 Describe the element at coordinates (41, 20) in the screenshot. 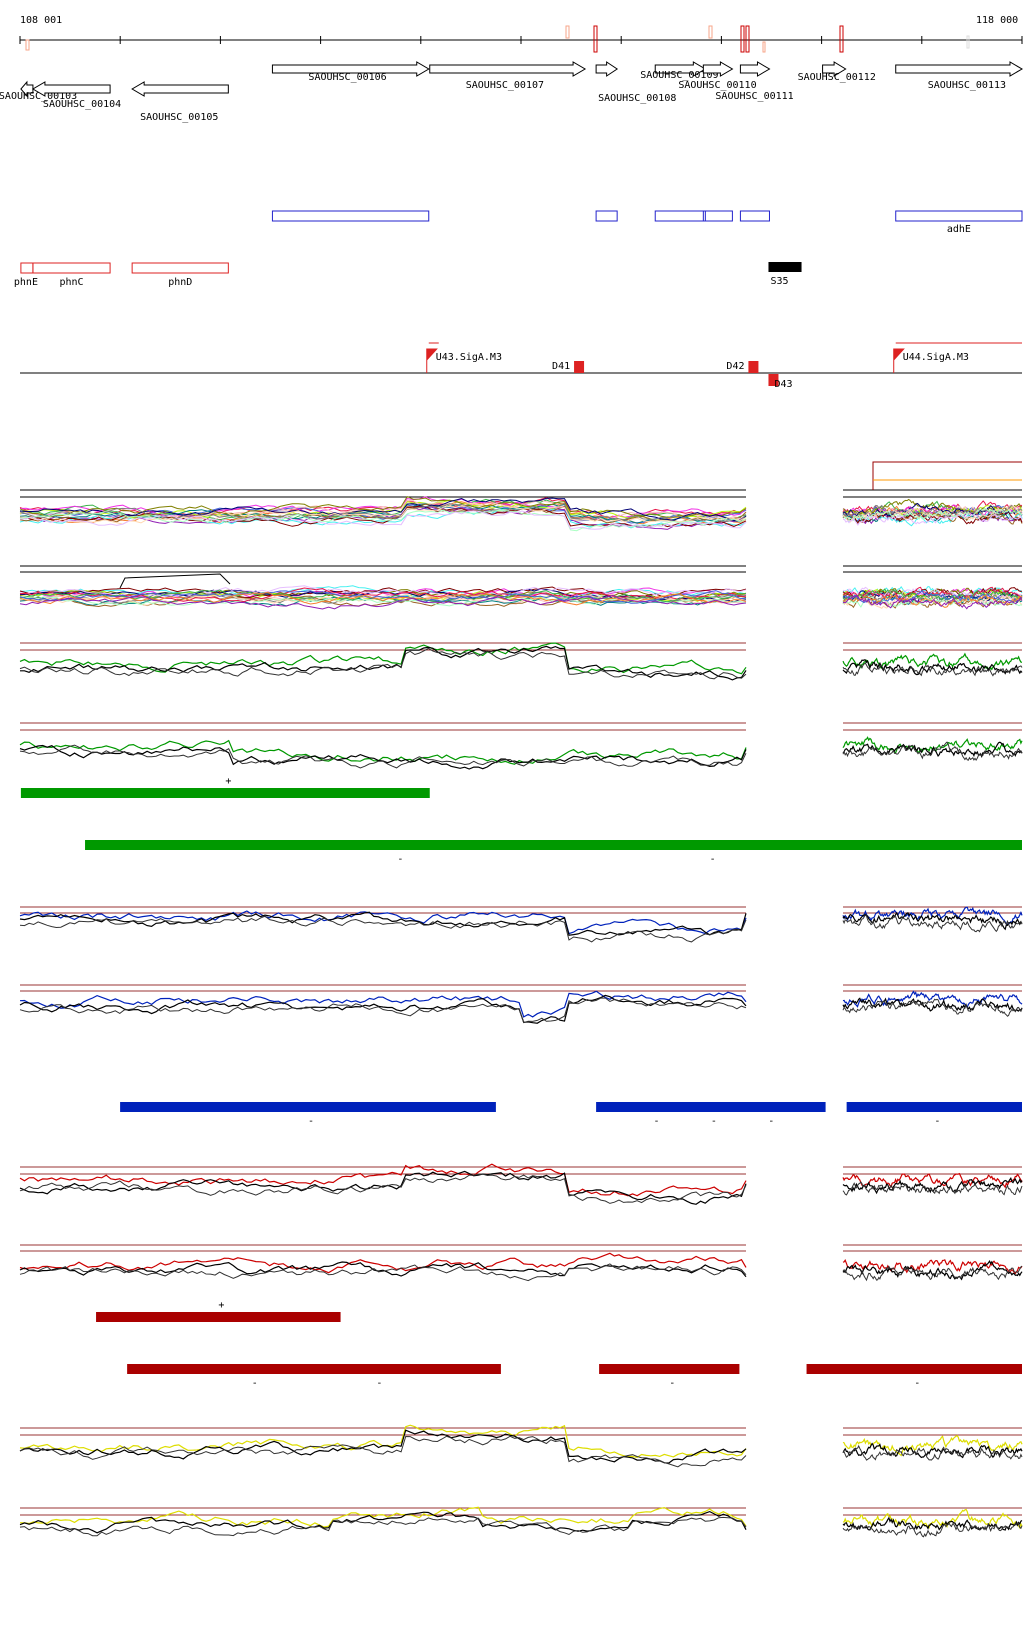

I see `ruler-start-label: 108 001` at that location.